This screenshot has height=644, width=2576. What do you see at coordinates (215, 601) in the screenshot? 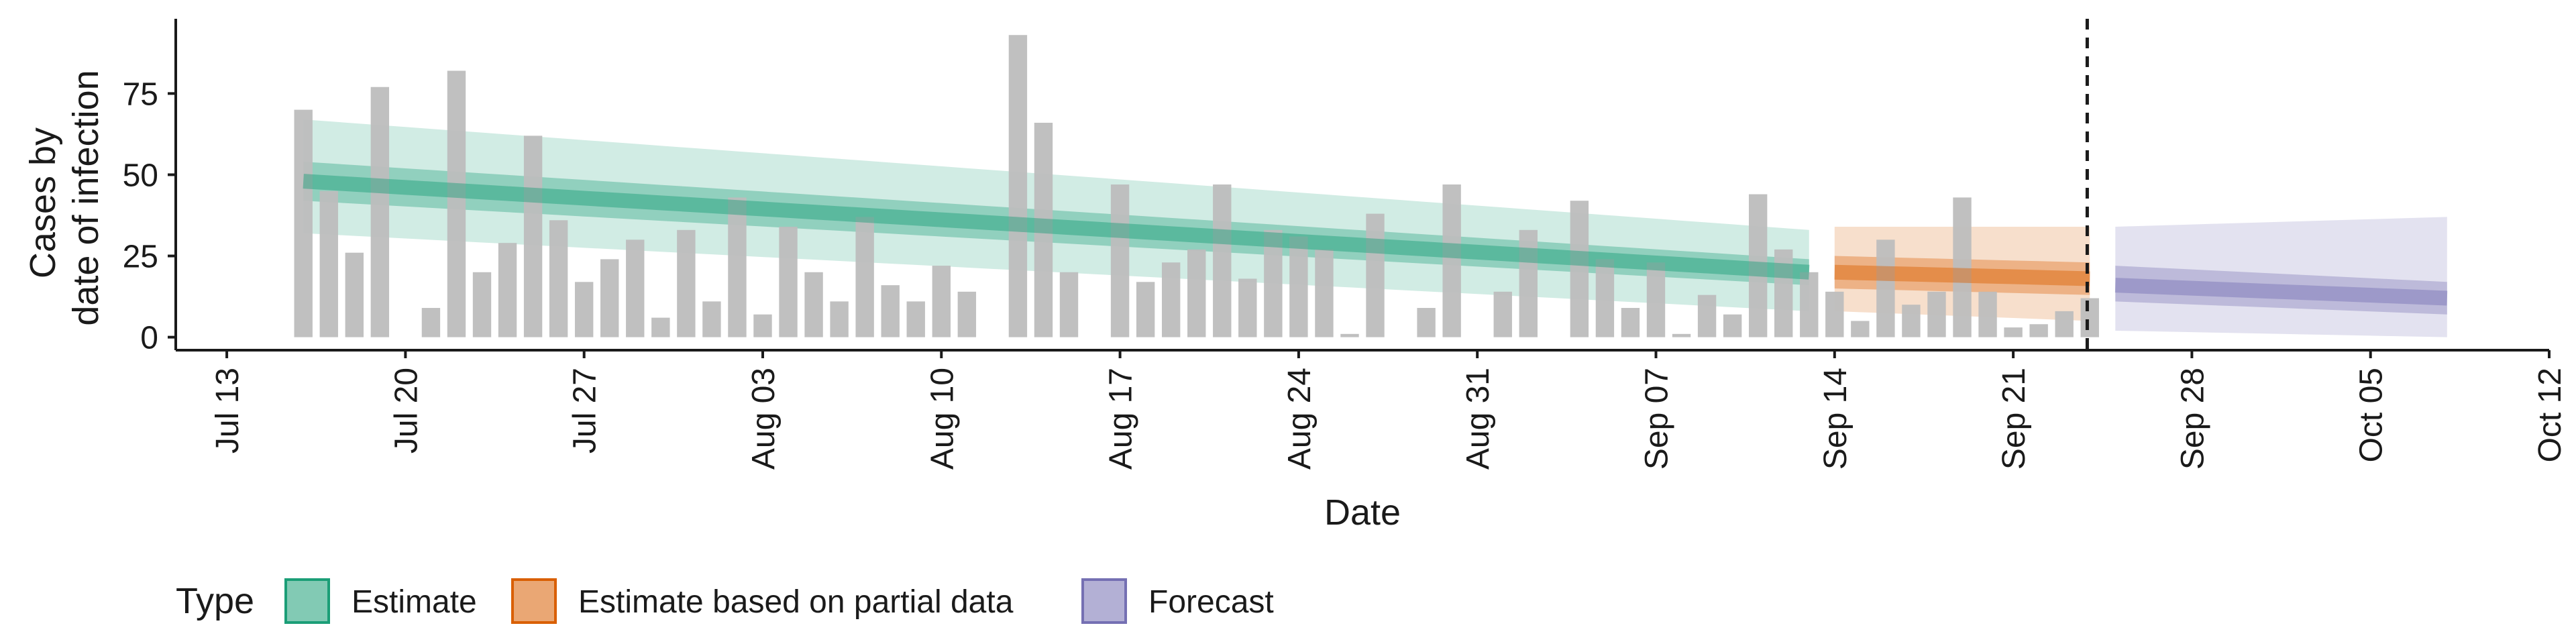
I see `legend-title: Type` at bounding box center [215, 601].